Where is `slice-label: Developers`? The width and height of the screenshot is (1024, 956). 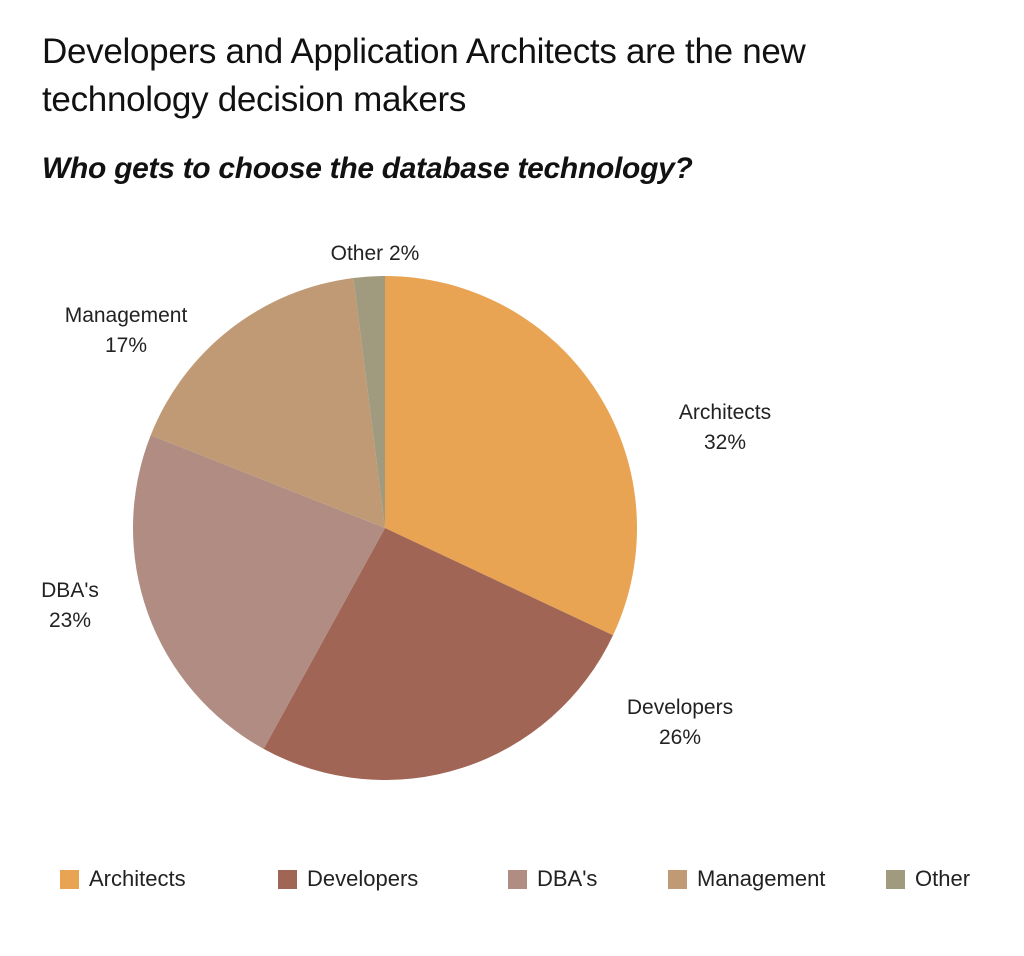 slice-label: Developers is located at coordinates (680, 707).